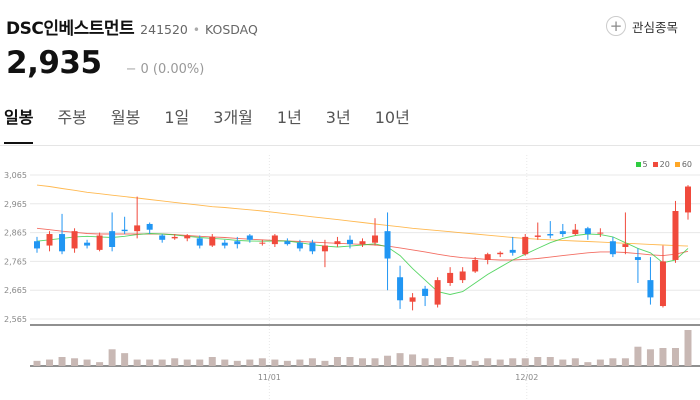 The width and height of the screenshot is (700, 400). Describe the element at coordinates (19, 124) in the screenshot. I see `tab-daily: 일봉` at that location.